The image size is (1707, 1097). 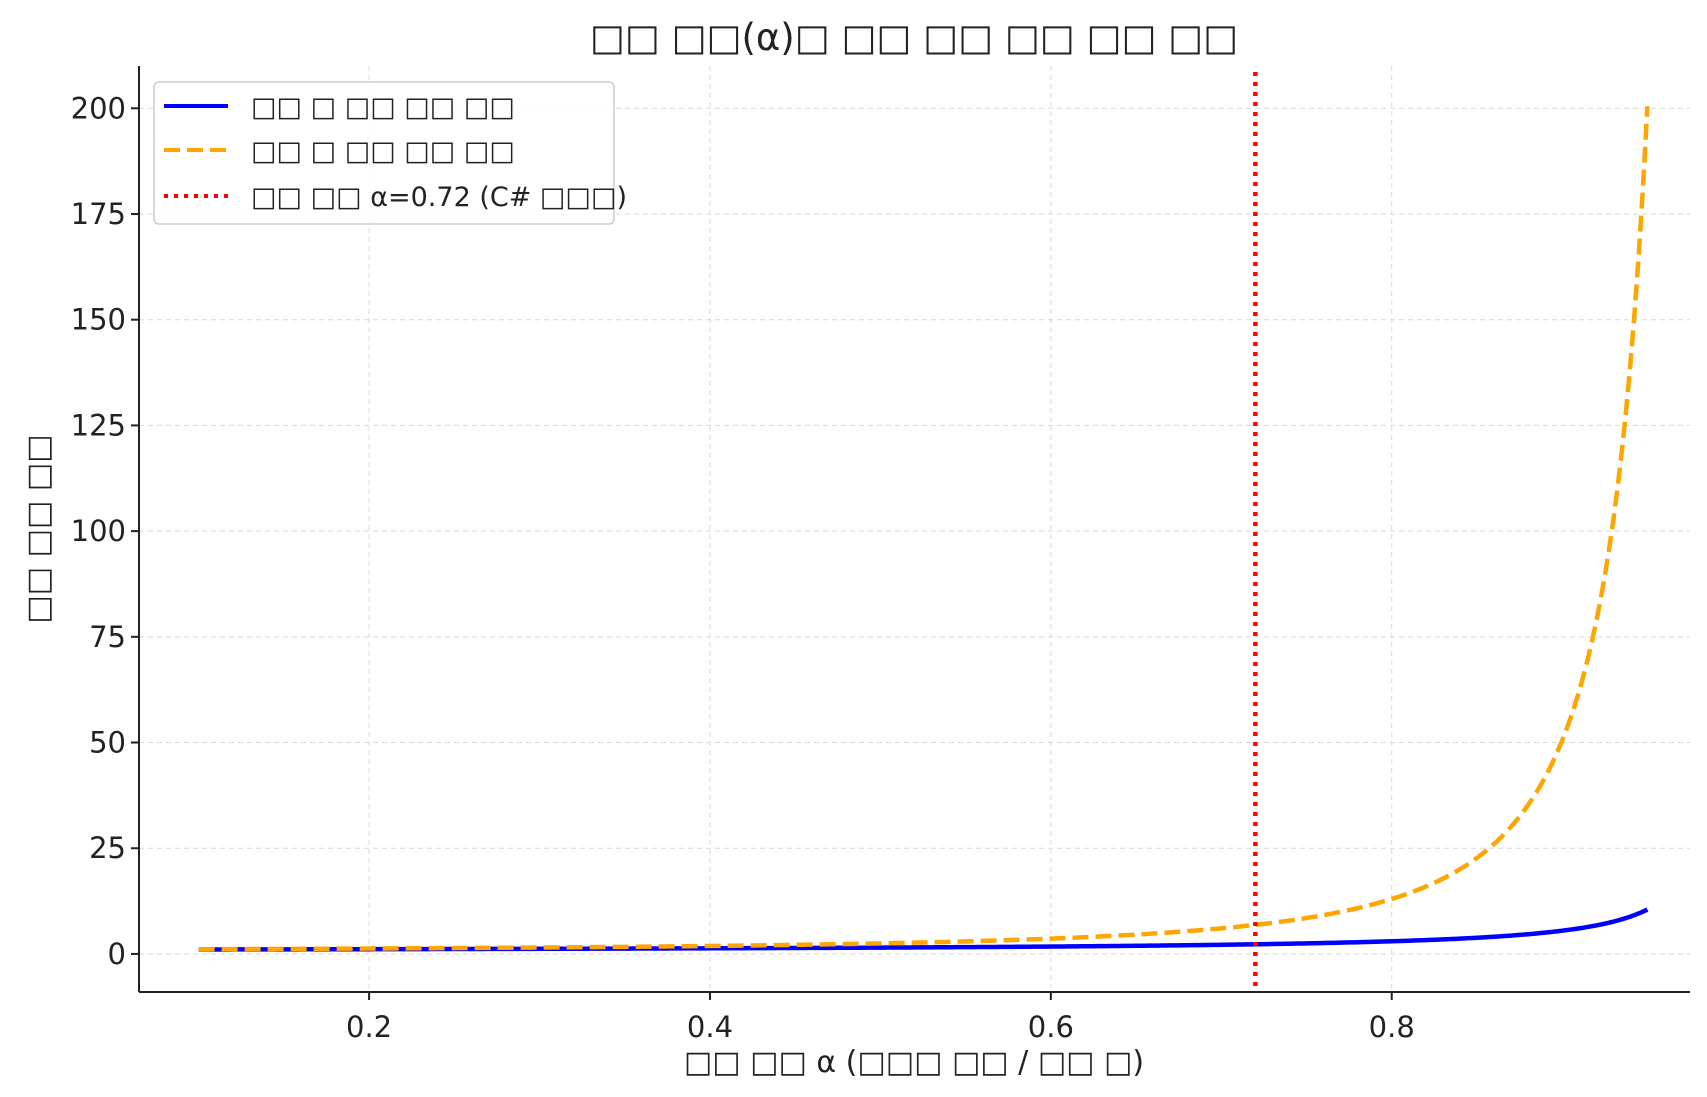 What do you see at coordinates (117, 954) in the screenshot?
I see `y-tick-label: 0` at bounding box center [117, 954].